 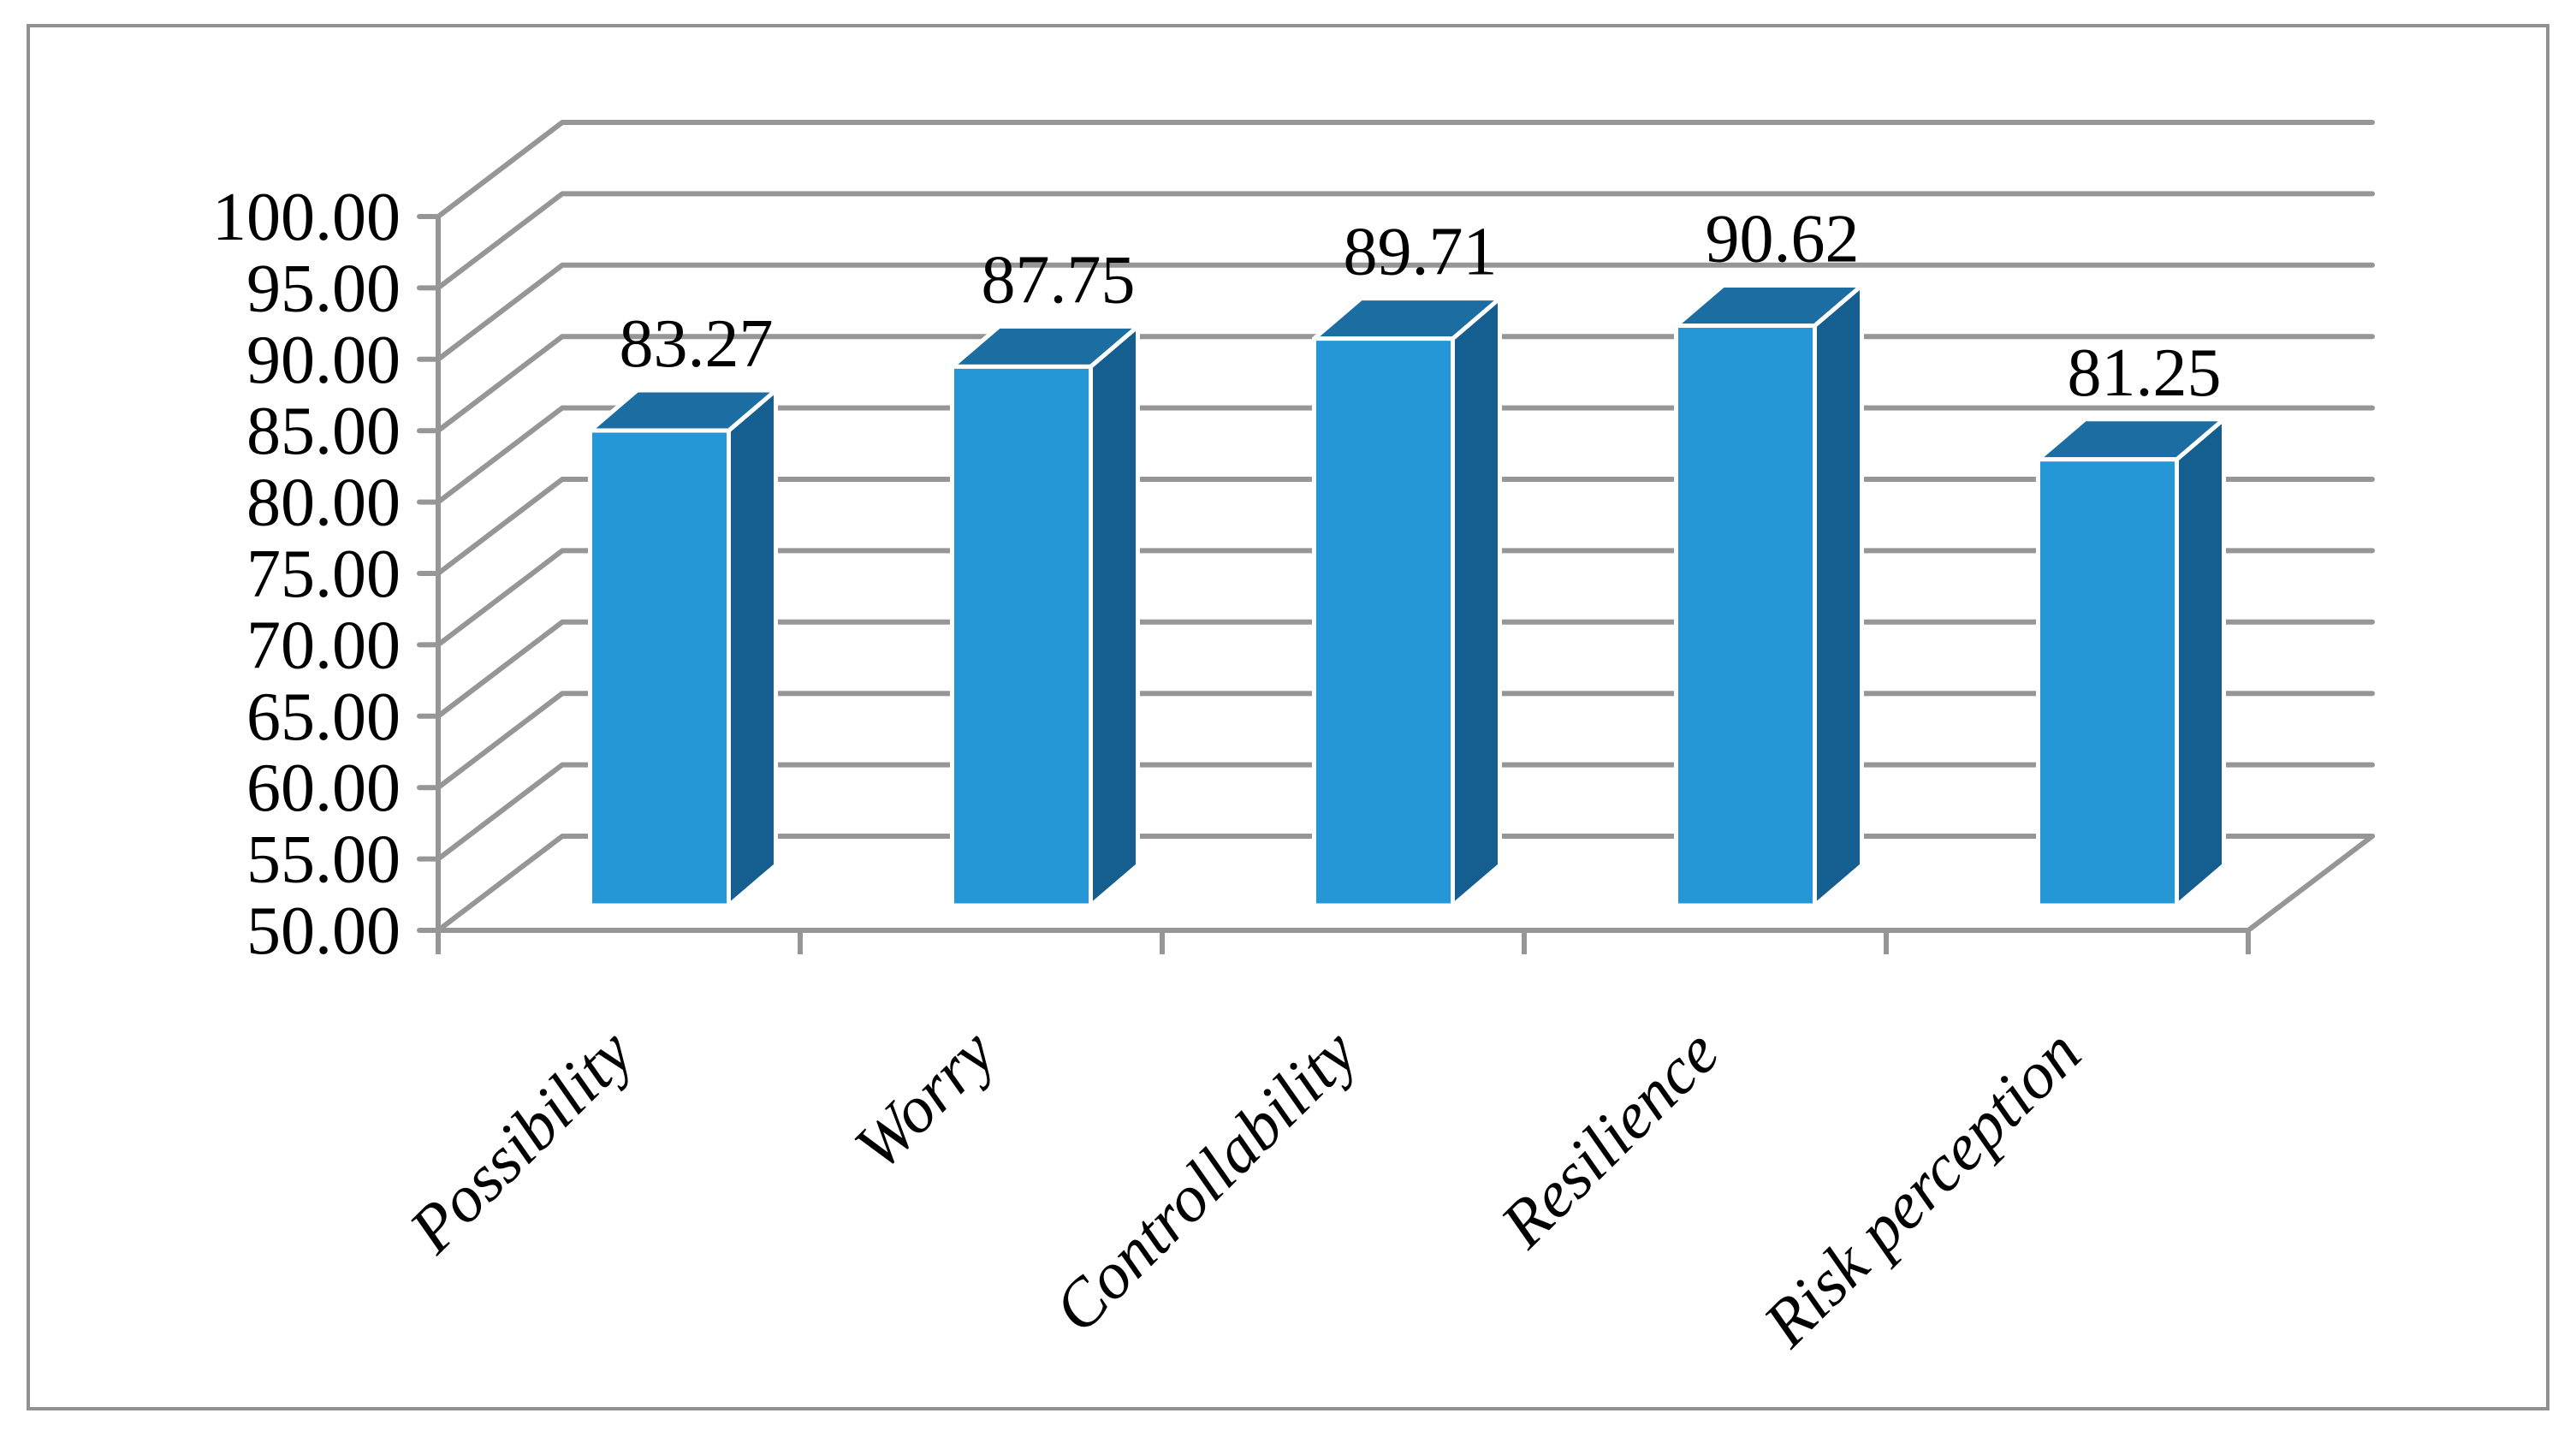 I want to click on bar-controllability, so click(x=1383, y=622).